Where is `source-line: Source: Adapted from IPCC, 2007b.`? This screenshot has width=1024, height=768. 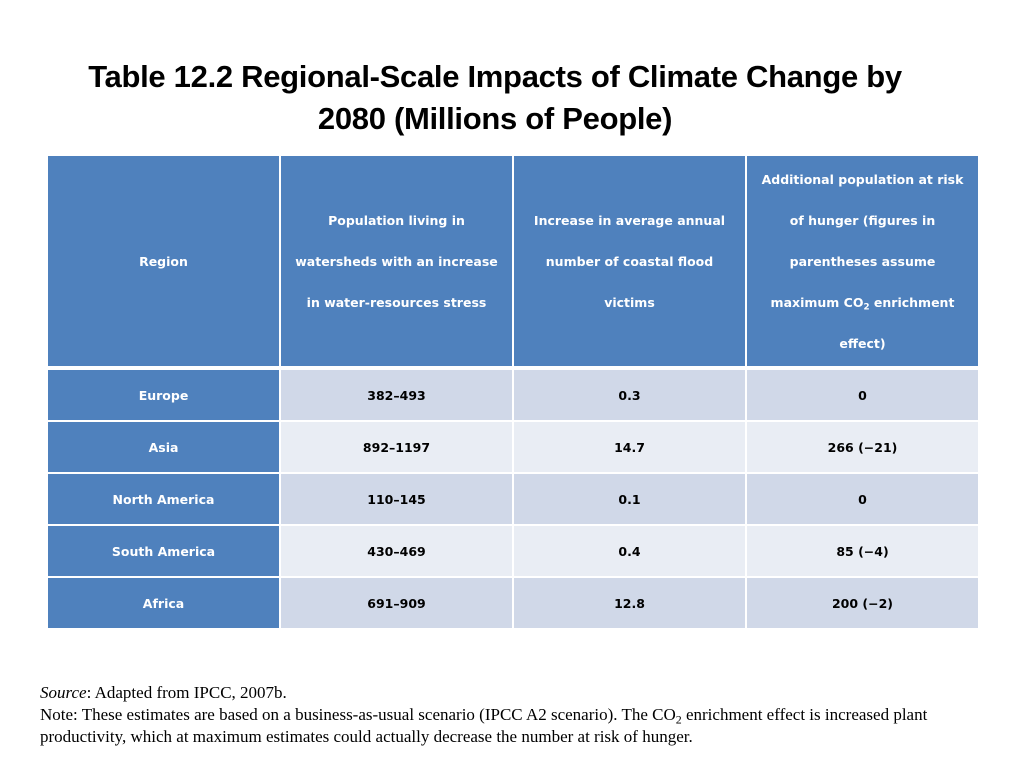 source-line: Source: Adapted from IPCC, 2007b. is located at coordinates (520, 693).